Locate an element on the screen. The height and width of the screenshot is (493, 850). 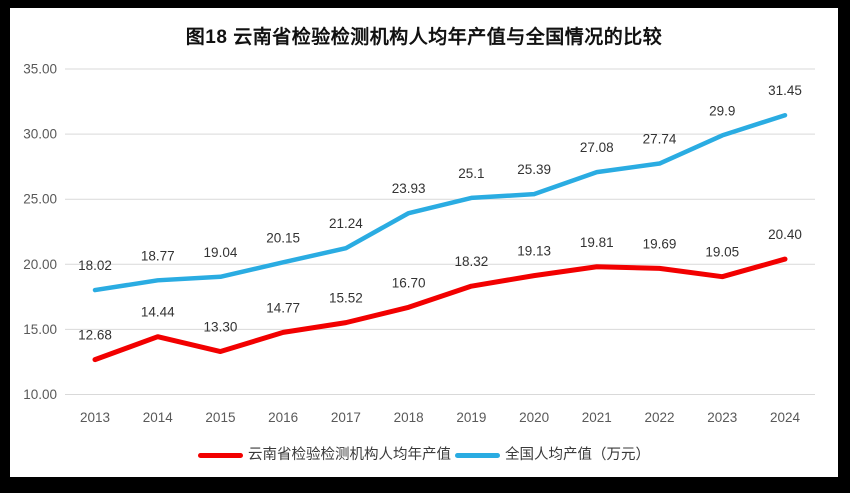
data-label: 15.52 is located at coordinates (346, 298).